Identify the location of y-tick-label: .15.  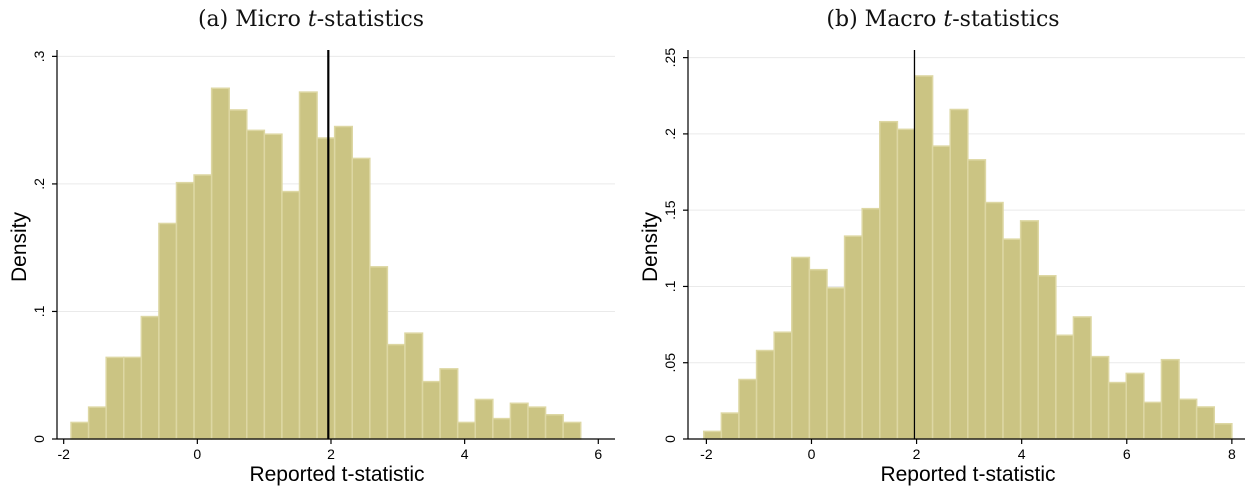
(670, 210).